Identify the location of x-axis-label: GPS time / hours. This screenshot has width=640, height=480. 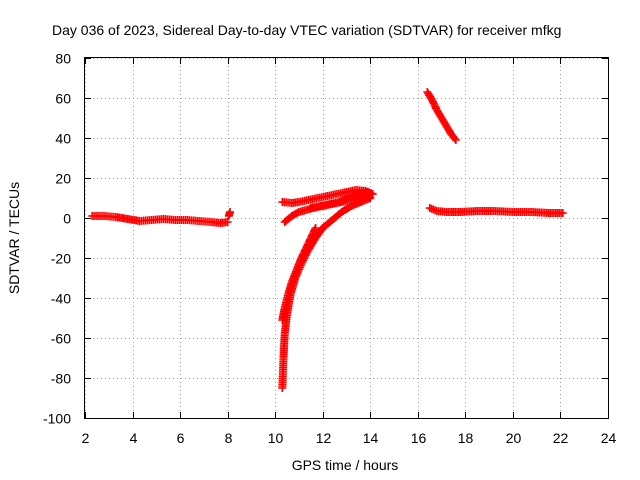
(345, 465).